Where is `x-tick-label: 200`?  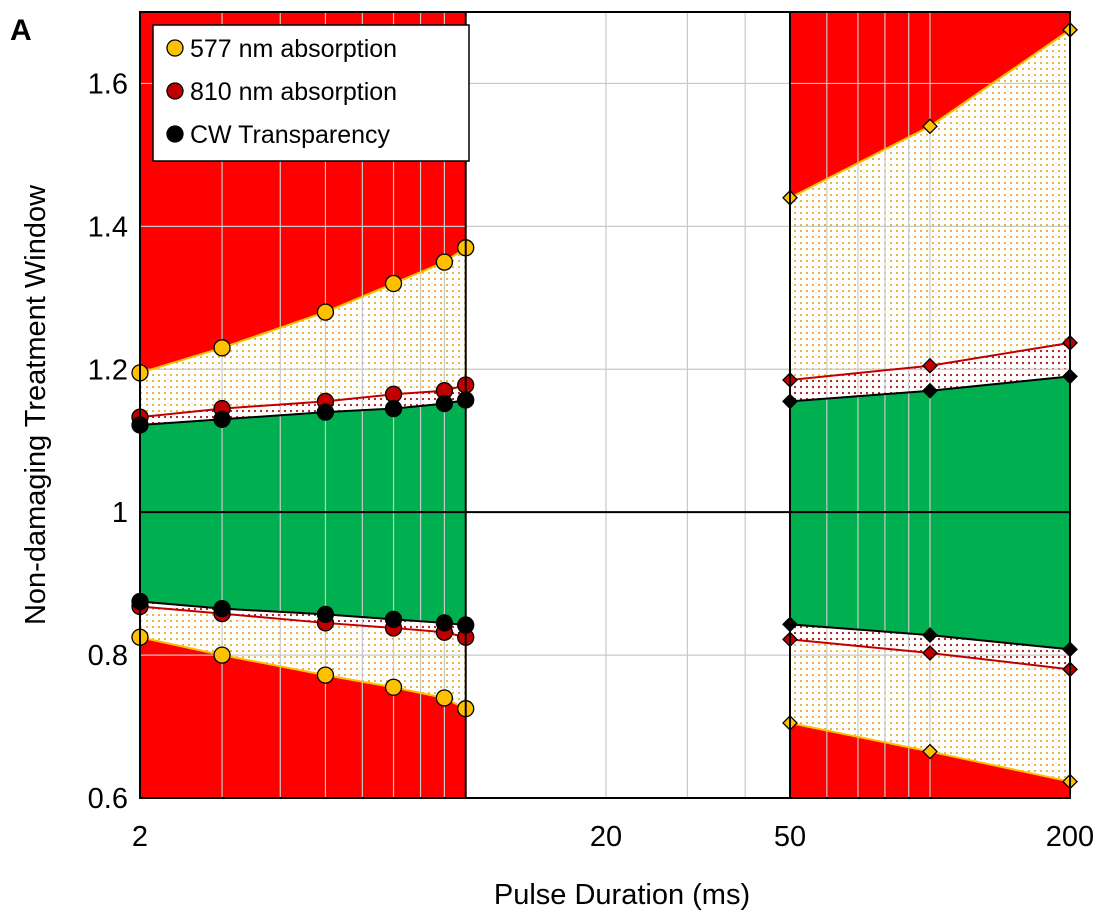 x-tick-label: 200 is located at coordinates (1070, 837).